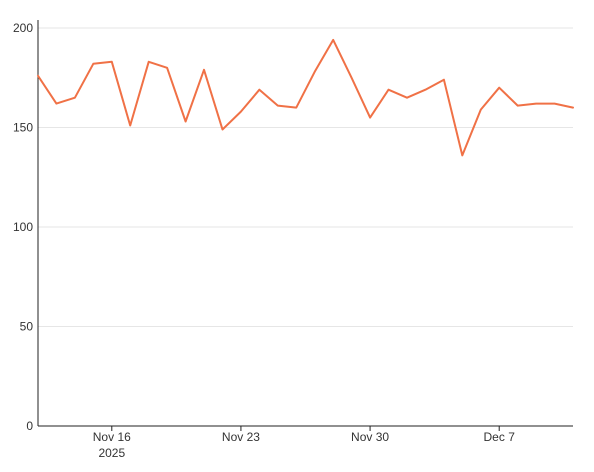  I want to click on y-tick-labels: 0 50 100 150 200, so click(23, 227).